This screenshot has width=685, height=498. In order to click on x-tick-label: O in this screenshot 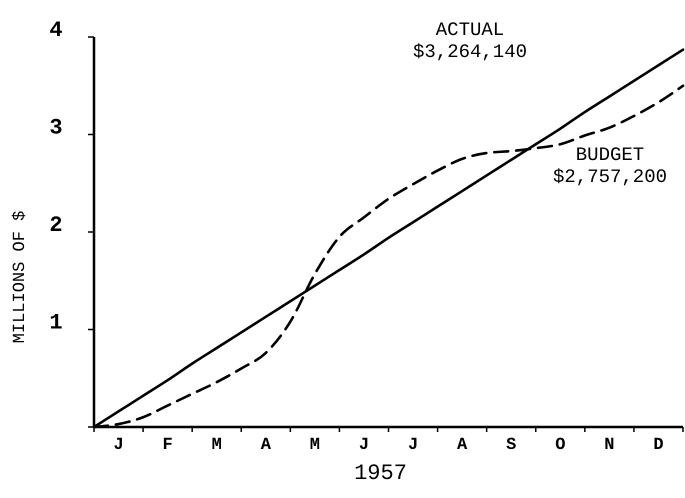, I will do `click(560, 445)`.